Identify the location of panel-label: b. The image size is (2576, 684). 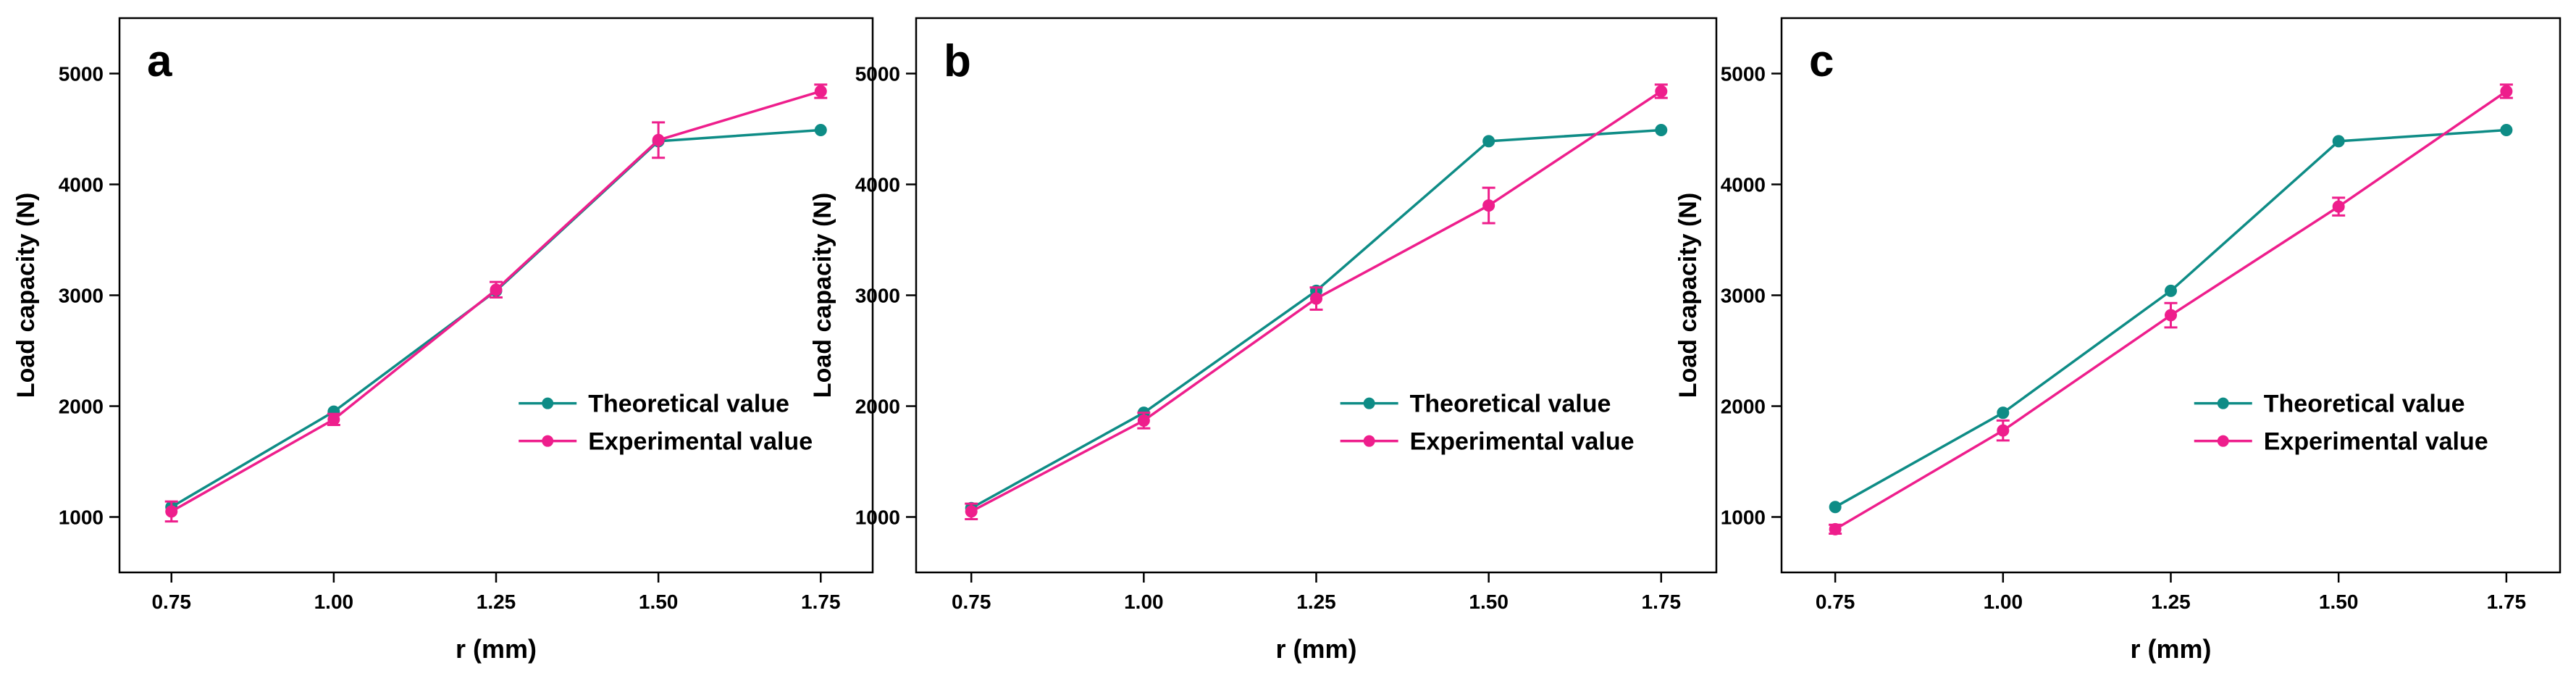
(957, 61).